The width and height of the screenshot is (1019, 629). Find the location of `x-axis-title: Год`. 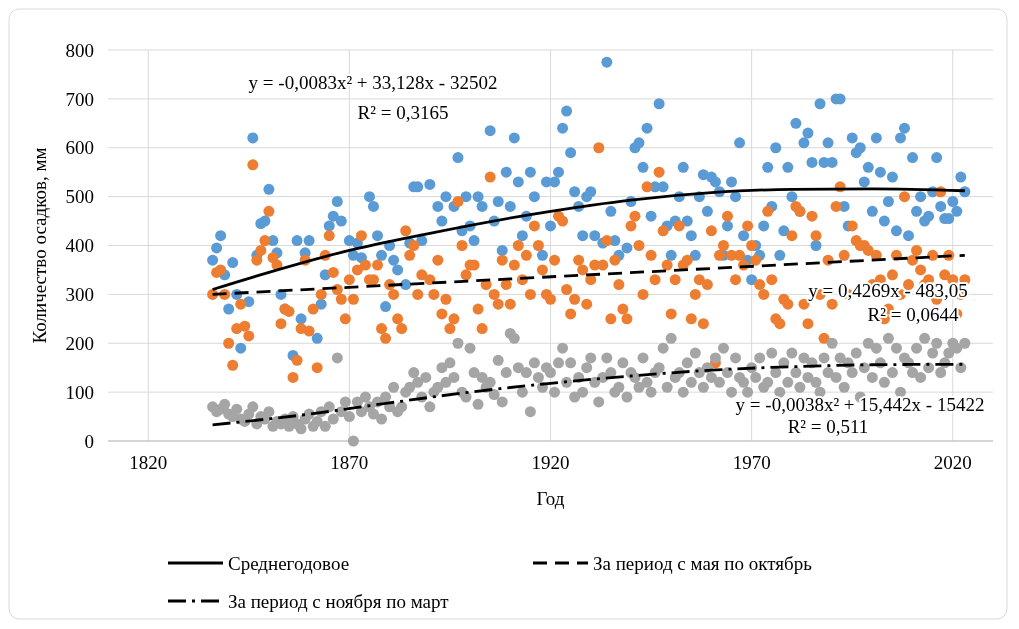

x-axis-title: Год is located at coordinates (550, 498).